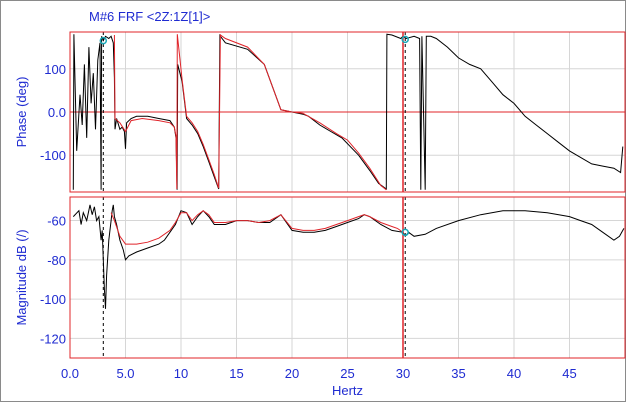 This screenshot has width=626, height=403. I want to click on x-axis-label: Hertz, so click(347, 390).